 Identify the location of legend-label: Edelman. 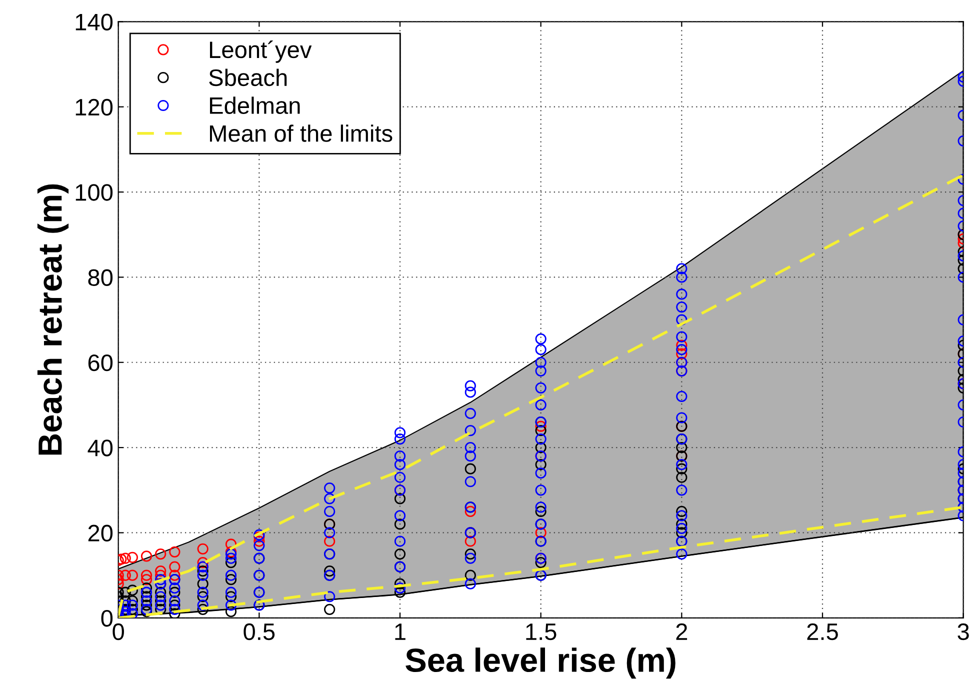
(255, 105).